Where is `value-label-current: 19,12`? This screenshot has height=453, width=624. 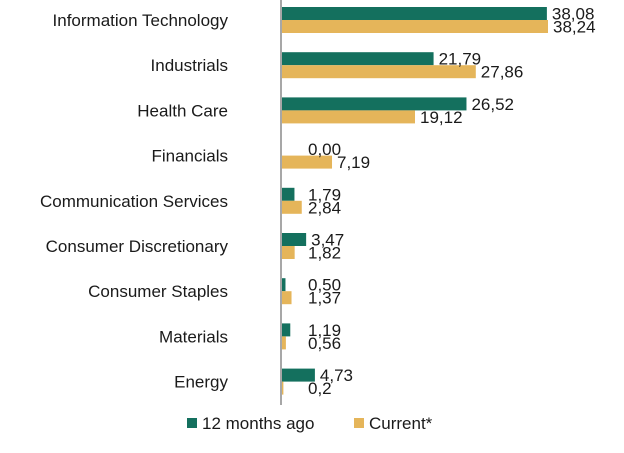 value-label-current: 19,12 is located at coordinates (441, 117).